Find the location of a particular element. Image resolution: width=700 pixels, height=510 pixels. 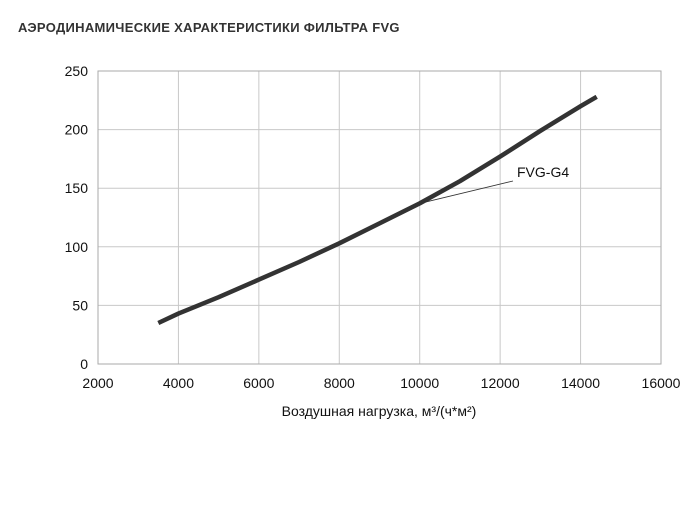

leader-line is located at coordinates (466, 192).